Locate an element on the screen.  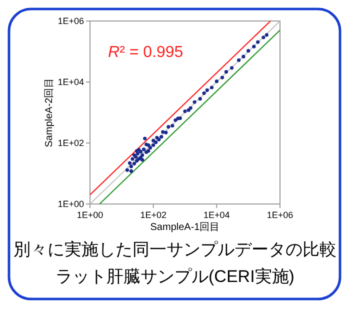
y-axis-title: SampleA-2回目 is located at coordinates (49, 113).